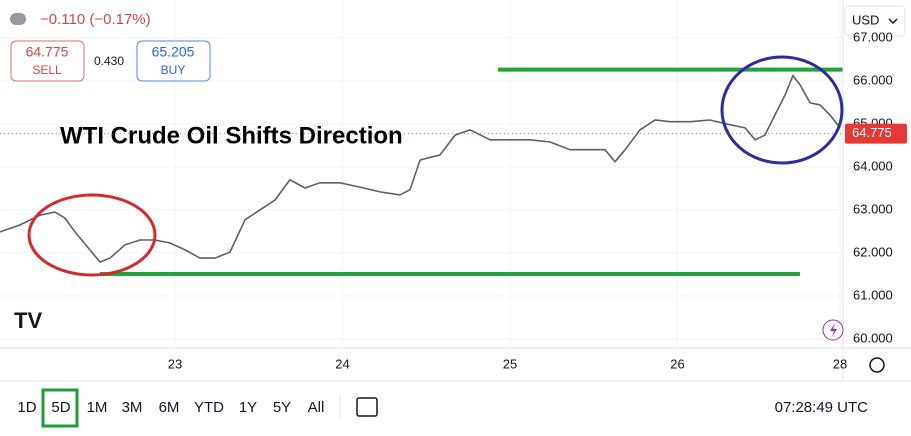  I want to click on timeframe-button: 6M, so click(169, 407).